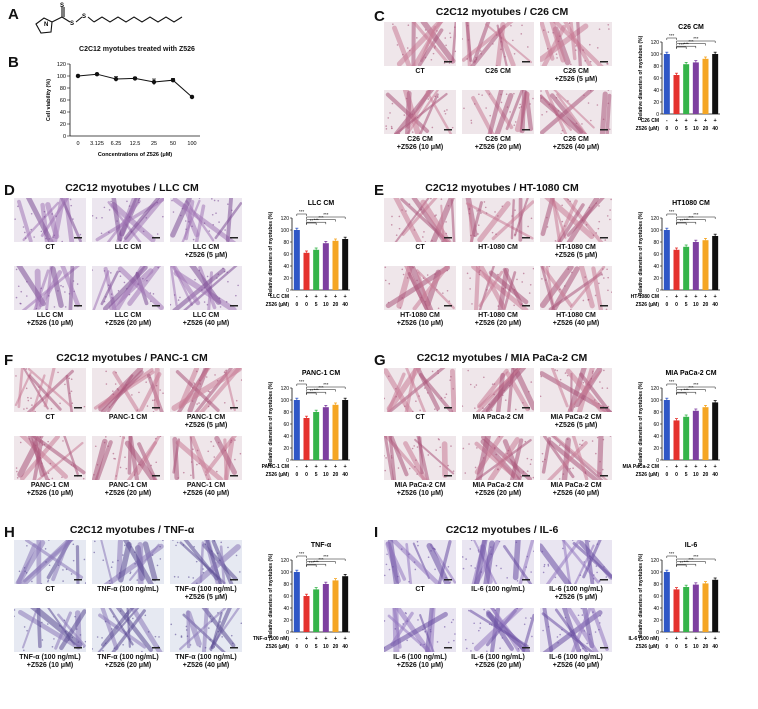 This screenshot has width=758, height=709. Describe the element at coordinates (132, 188) in the screenshot. I see `panel-d-title: C2C12 myotubes / LLC CM` at that location.